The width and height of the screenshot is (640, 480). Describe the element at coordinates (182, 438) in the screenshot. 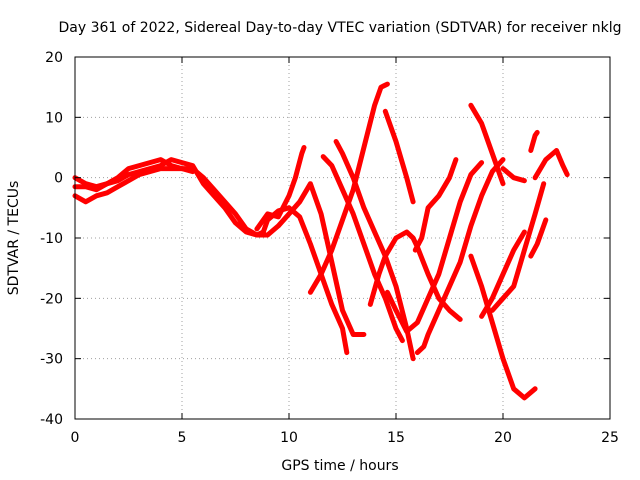

I see `x-tick-label: 5` at that location.